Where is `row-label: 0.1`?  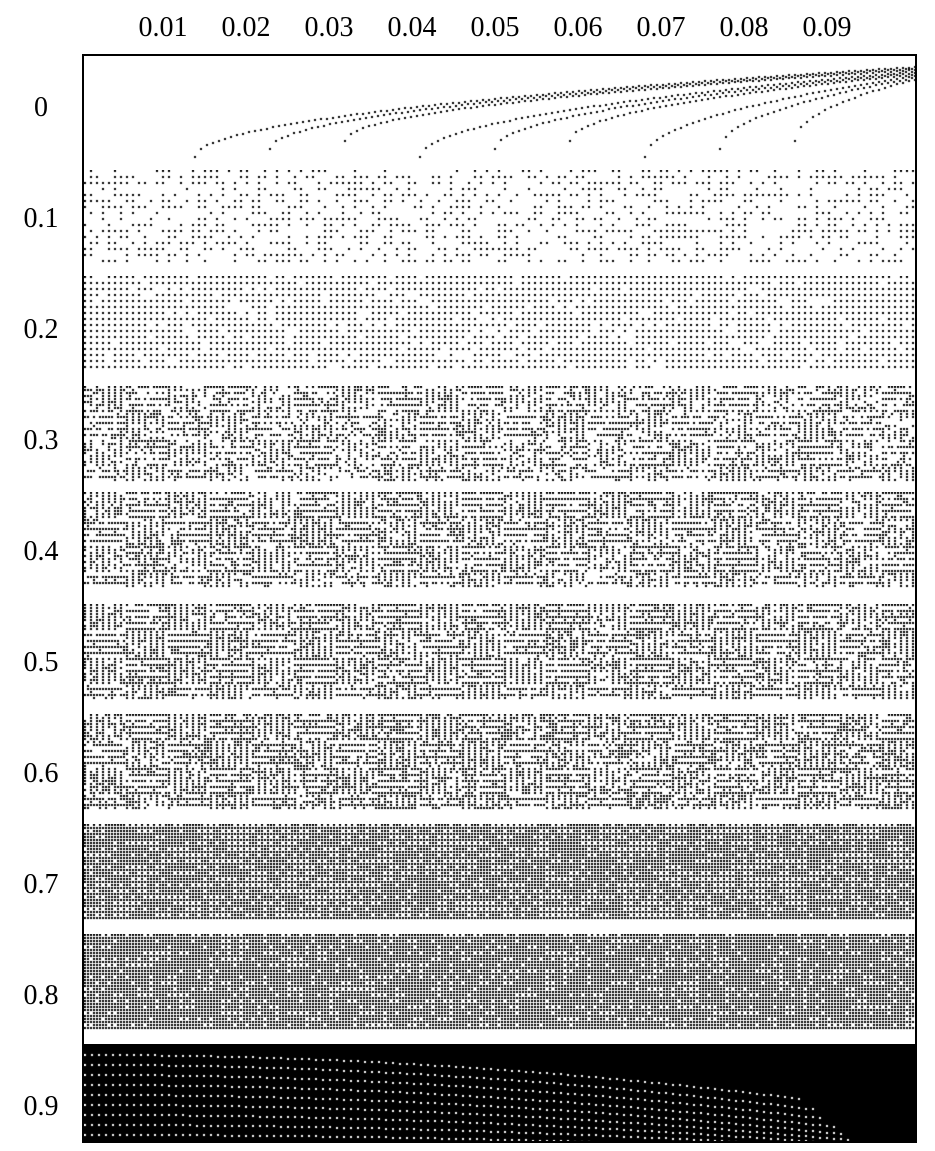
row-label: 0.1 is located at coordinates (41, 218).